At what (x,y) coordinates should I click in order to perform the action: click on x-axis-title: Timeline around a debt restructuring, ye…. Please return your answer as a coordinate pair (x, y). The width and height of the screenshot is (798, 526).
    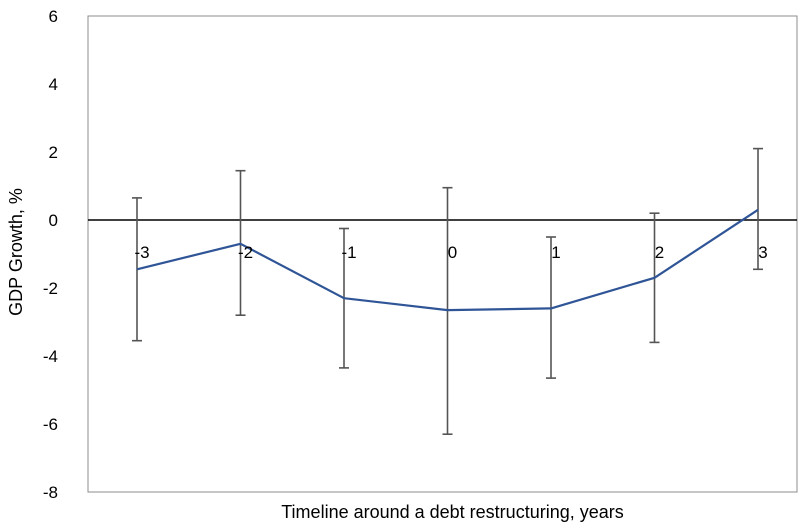
    Looking at the image, I should click on (452, 512).